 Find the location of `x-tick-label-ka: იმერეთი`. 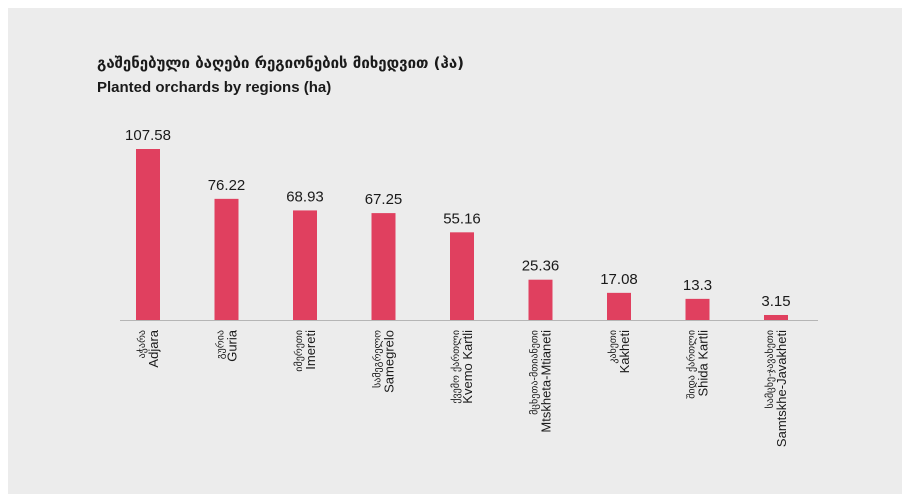

x-tick-label-ka: იმერეთი is located at coordinates (299, 351).